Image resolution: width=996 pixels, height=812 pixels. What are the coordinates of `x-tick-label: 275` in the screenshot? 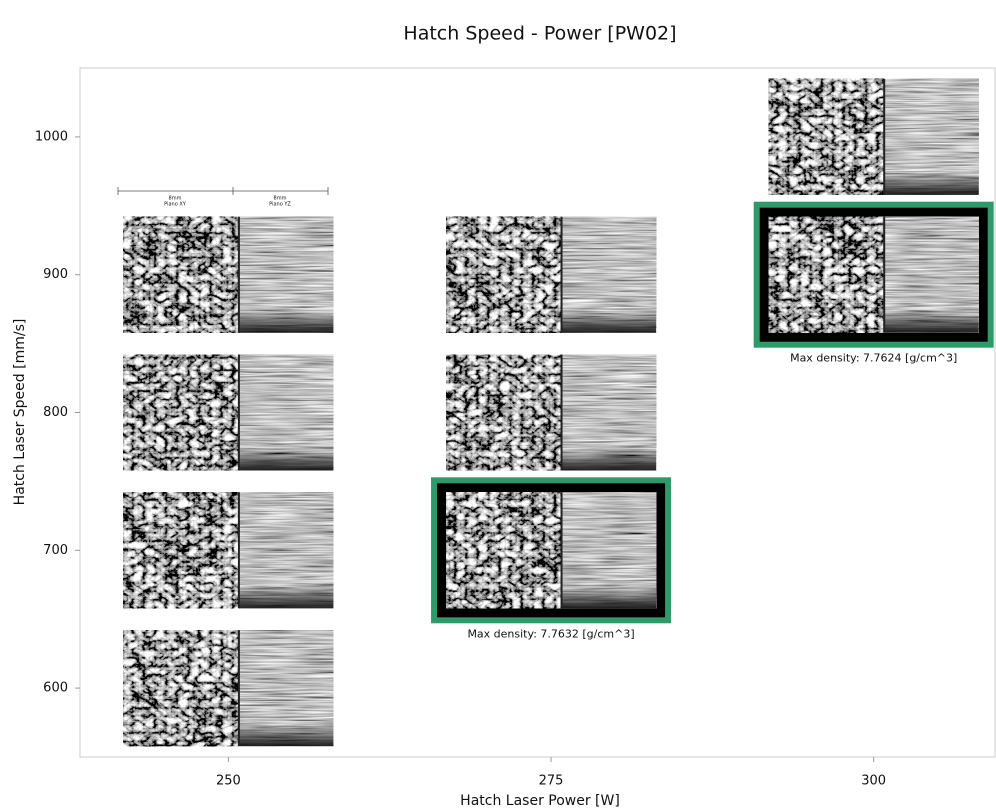 It's located at (551, 781).